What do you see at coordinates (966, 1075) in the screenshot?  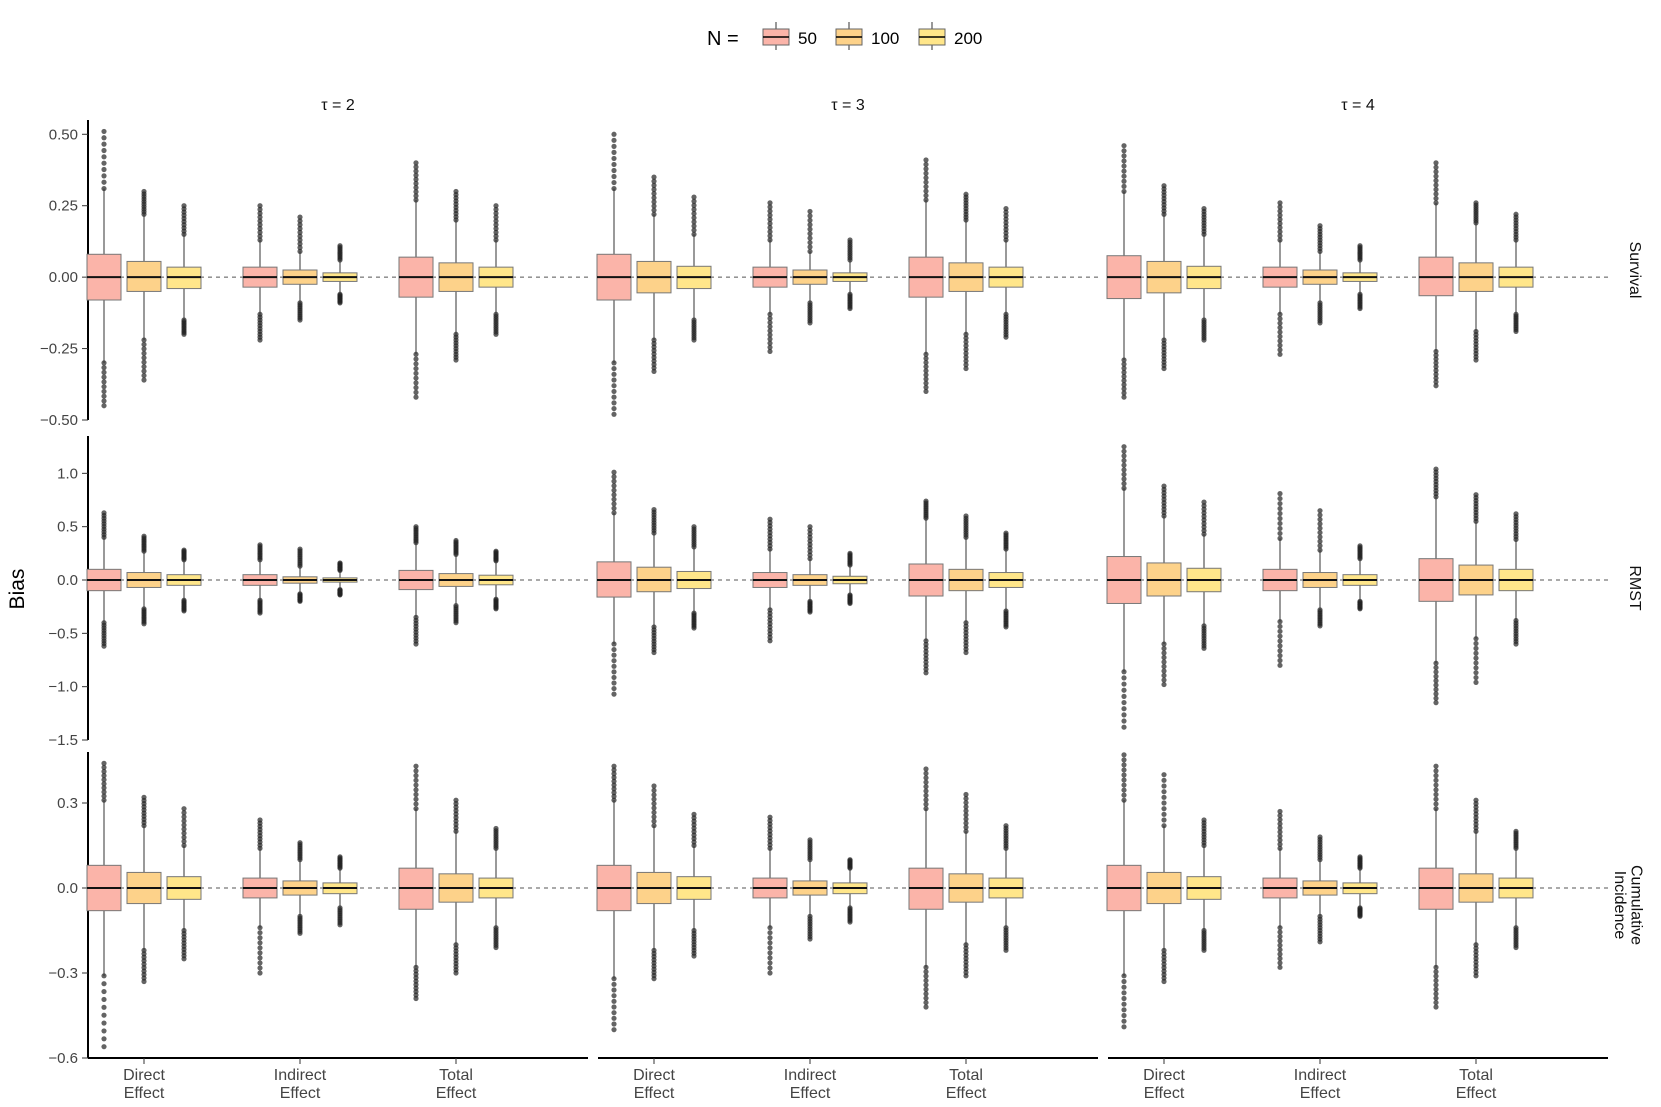 I see `x-tick-label: Total` at bounding box center [966, 1075].